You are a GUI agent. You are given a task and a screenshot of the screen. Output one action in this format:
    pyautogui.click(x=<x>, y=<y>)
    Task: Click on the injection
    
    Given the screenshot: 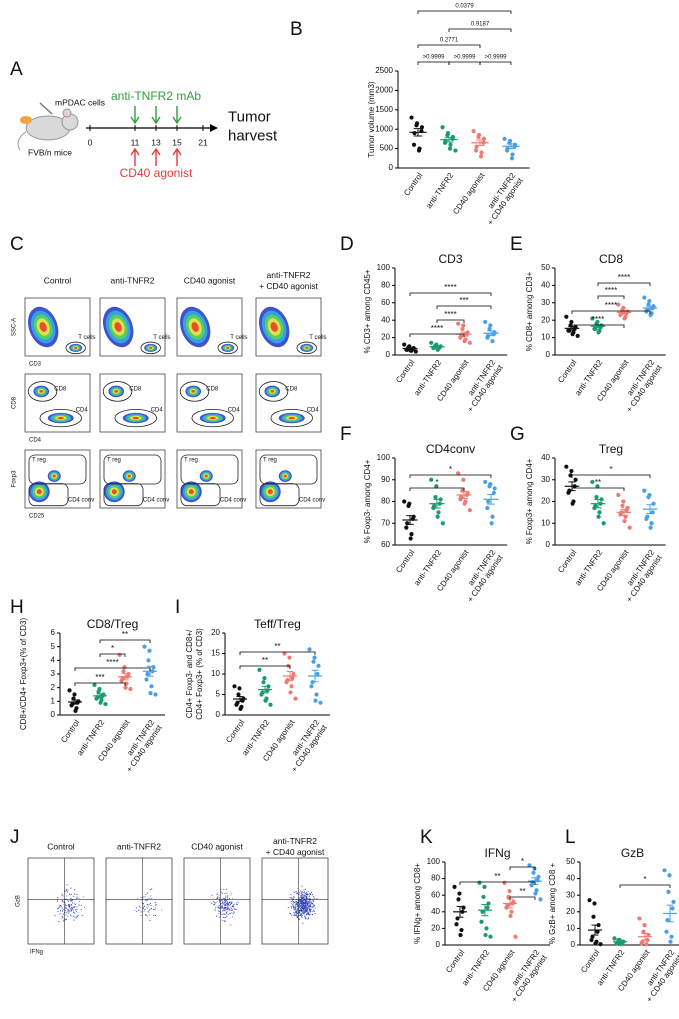 What is the action you would take?
    pyautogui.click(x=46, y=108)
    